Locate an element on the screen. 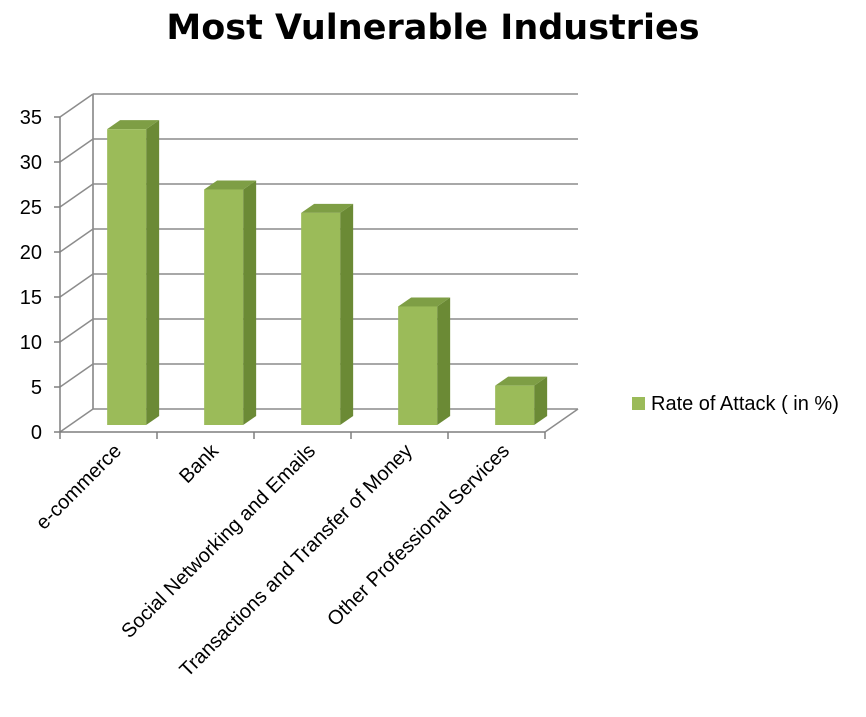 The width and height of the screenshot is (866, 717). x-tick-label: Social Networking and Emails is located at coordinates (218, 541).